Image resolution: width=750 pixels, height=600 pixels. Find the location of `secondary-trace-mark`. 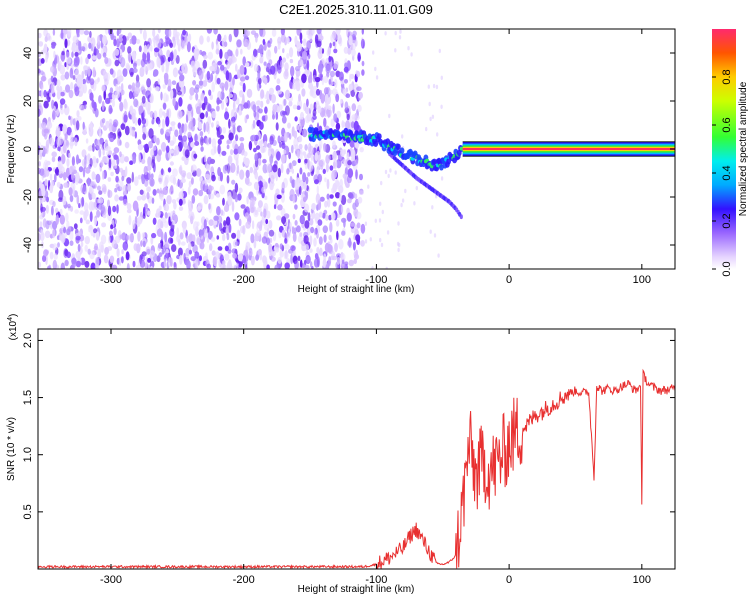

secondary-trace-mark is located at coordinates (461, 217).